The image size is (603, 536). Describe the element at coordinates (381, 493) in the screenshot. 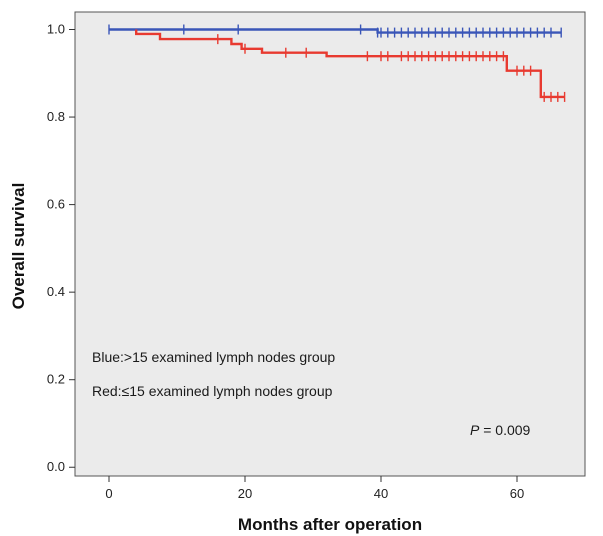

I see `x-tick-label: 40` at that location.